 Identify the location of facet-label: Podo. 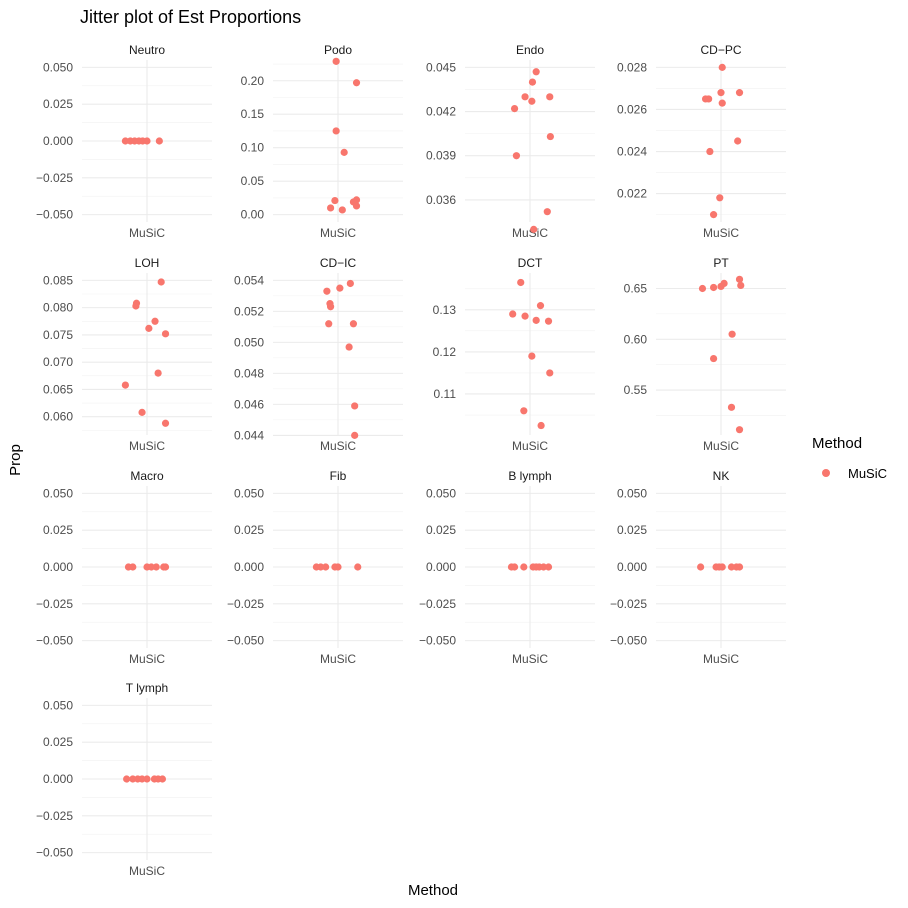
(338, 50).